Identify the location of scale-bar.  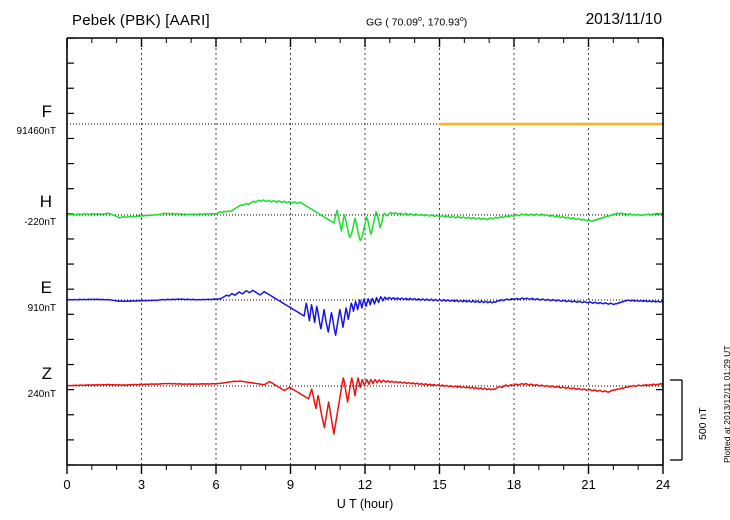
(676, 420).